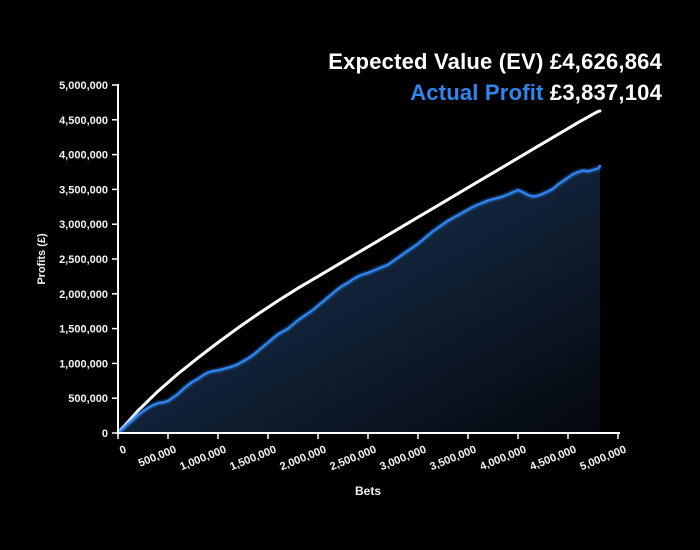 The image size is (700, 550). What do you see at coordinates (83, 330) in the screenshot?
I see `y-tick-label: 1,500,000` at bounding box center [83, 330].